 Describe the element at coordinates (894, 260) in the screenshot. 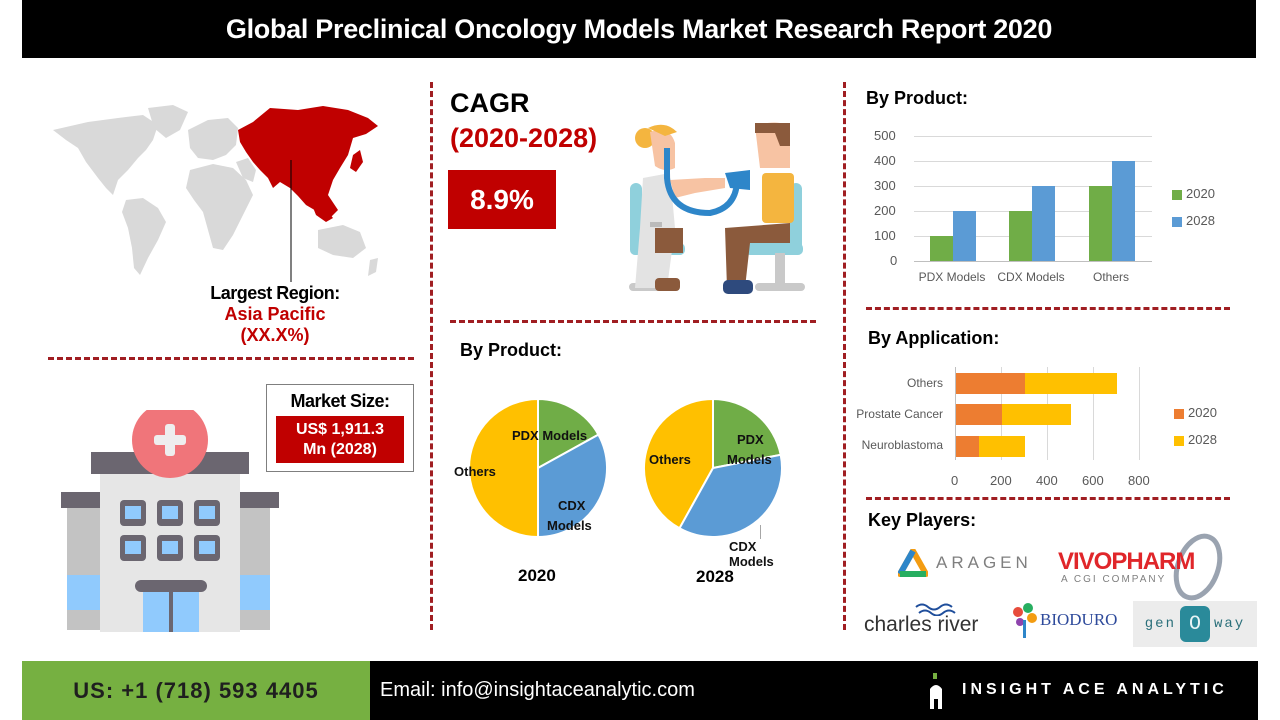

I see `y-tick: 0` at that location.